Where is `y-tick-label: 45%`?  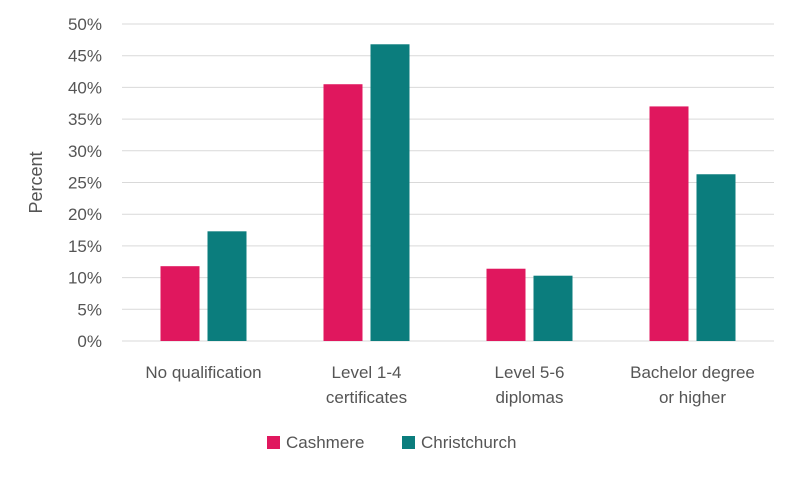
y-tick-label: 45% is located at coordinates (85, 56).